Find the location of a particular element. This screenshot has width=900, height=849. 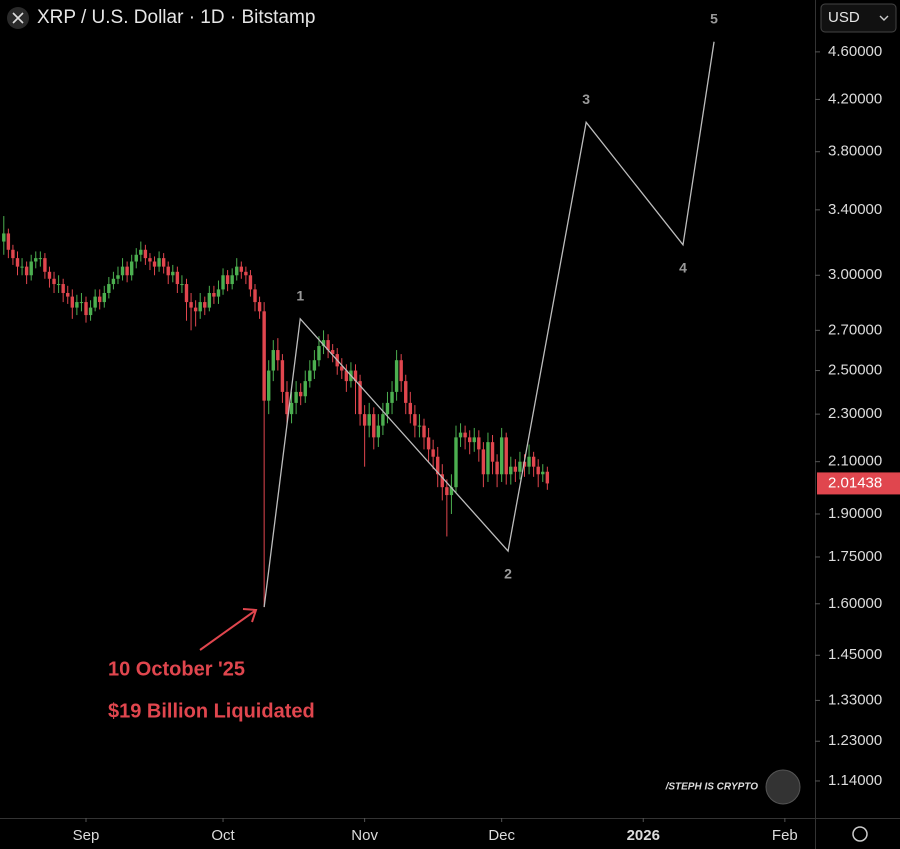

y-tick-label: 3.80000 is located at coordinates (855, 151).